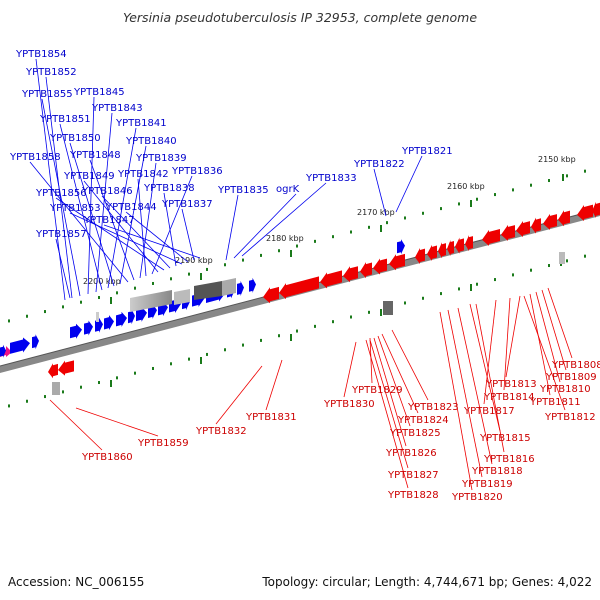 This screenshot has height=600, width=600. I want to click on gene-label-reverse: YPTB1825, so click(415, 433).